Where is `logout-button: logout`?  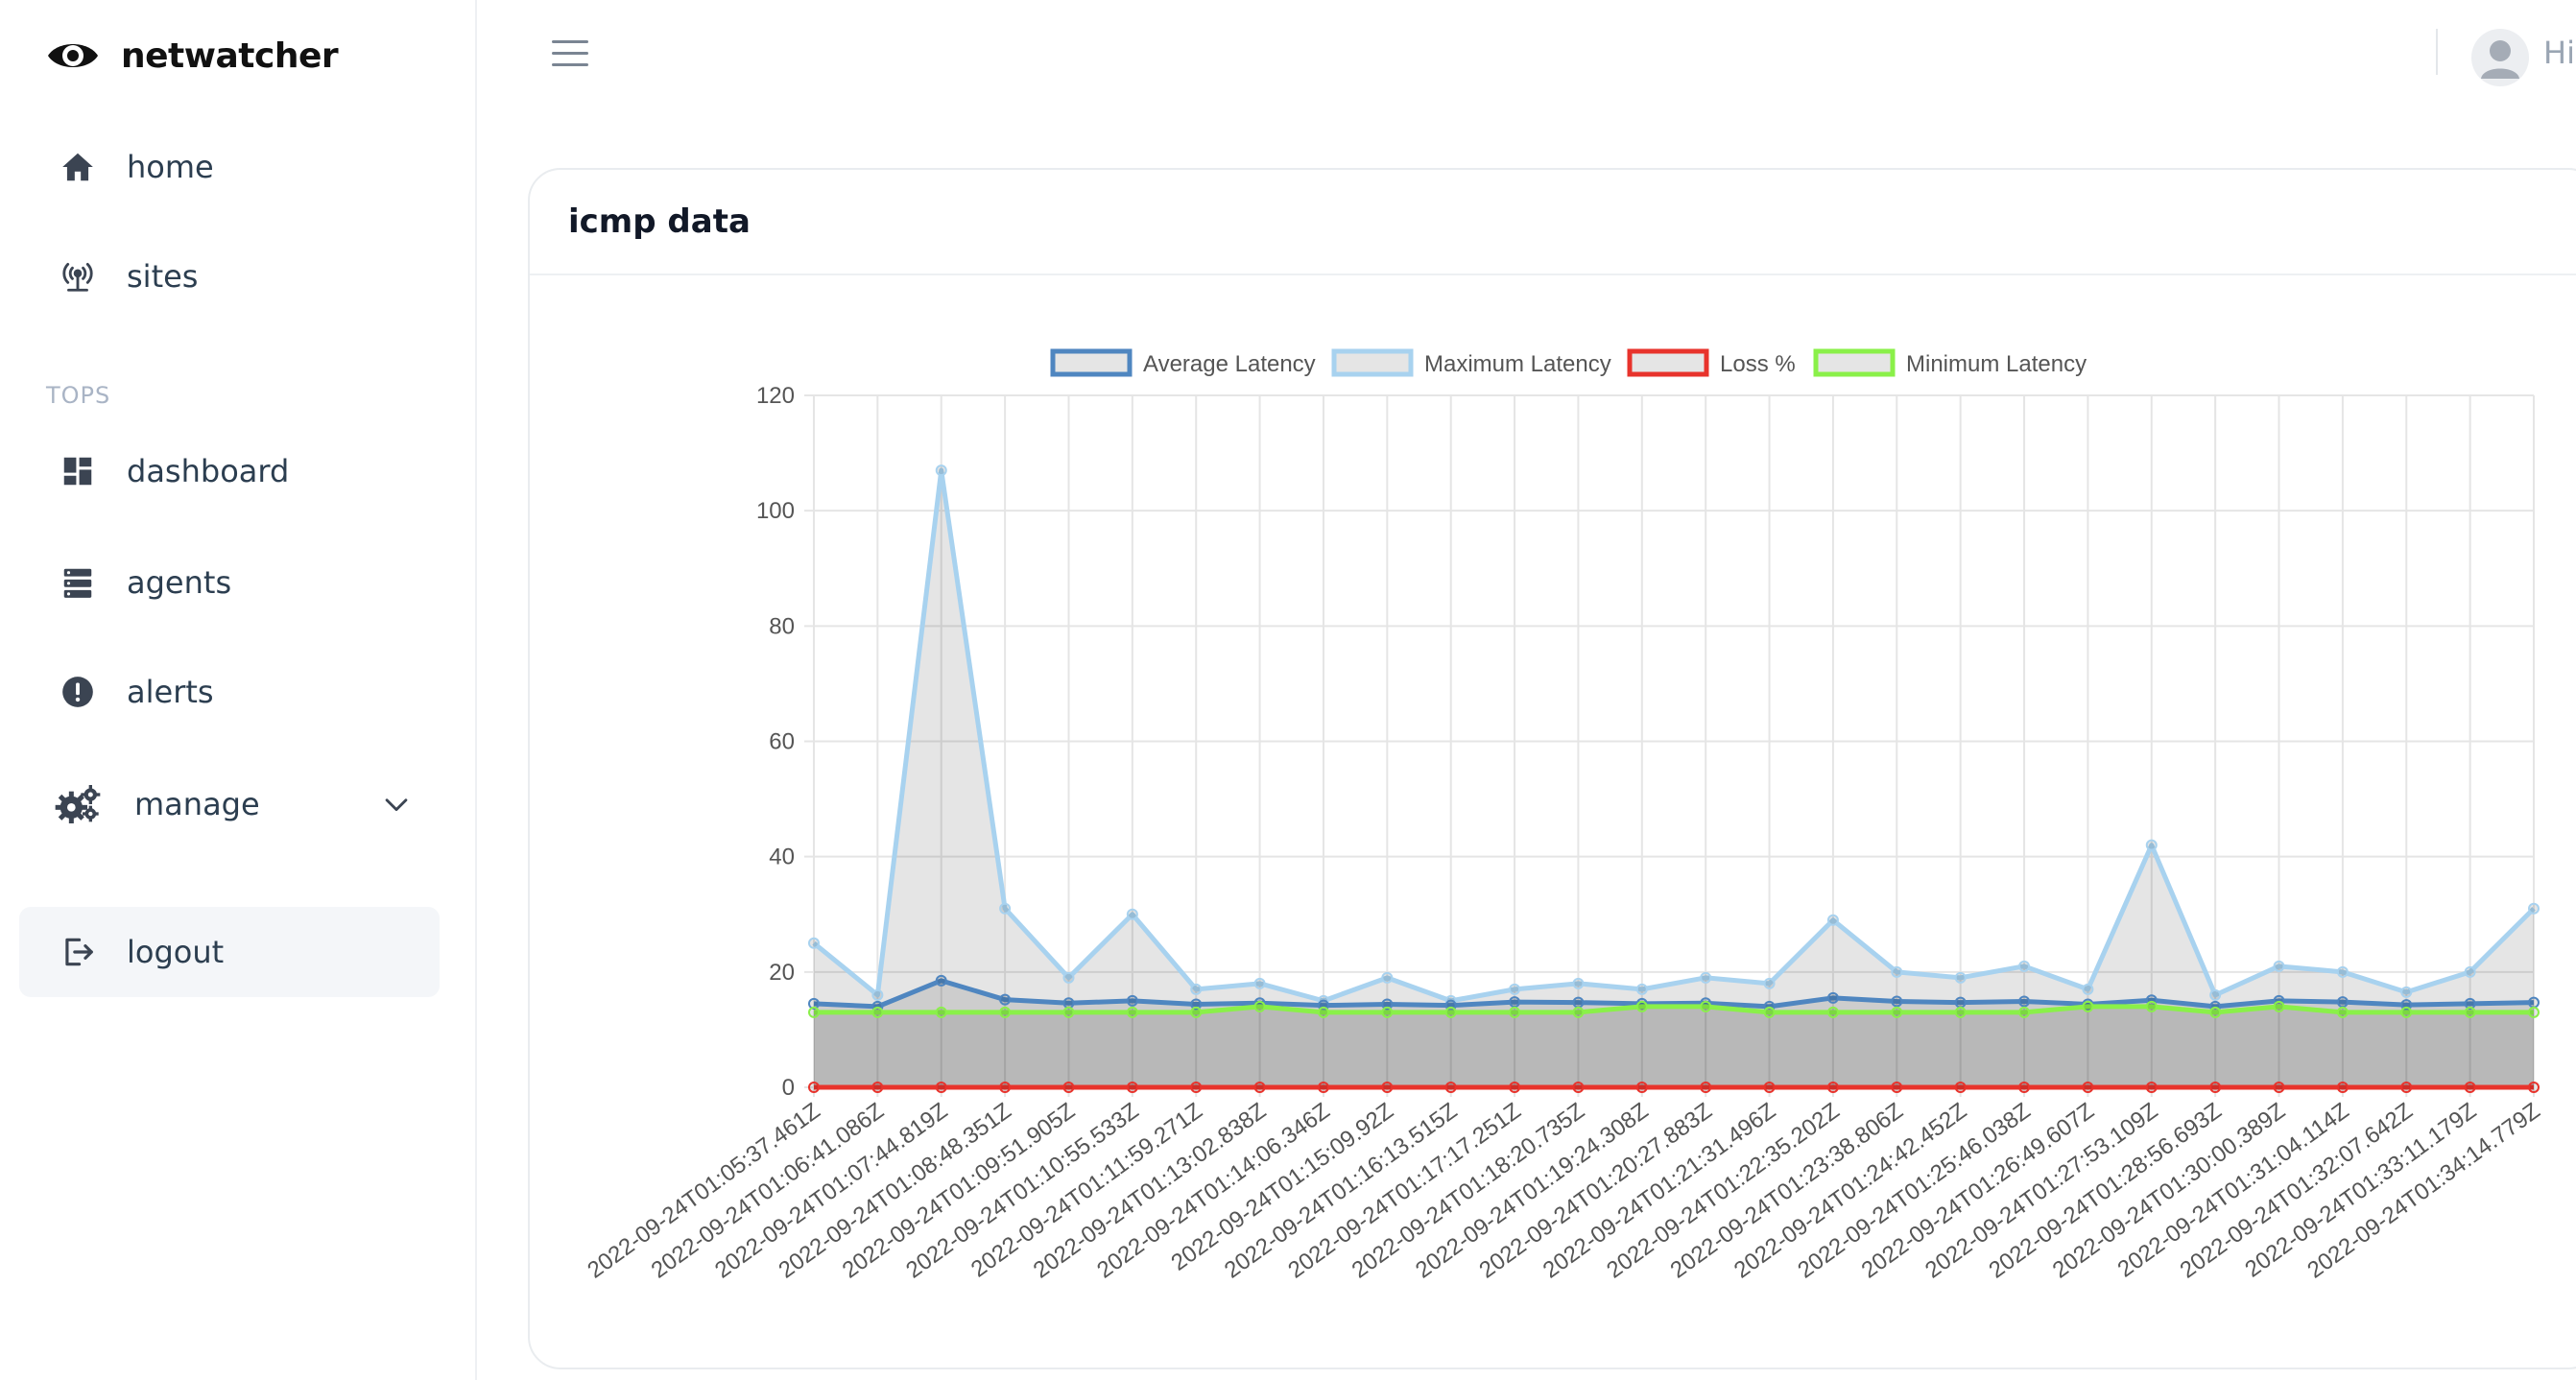 logout-button: logout is located at coordinates (229, 952).